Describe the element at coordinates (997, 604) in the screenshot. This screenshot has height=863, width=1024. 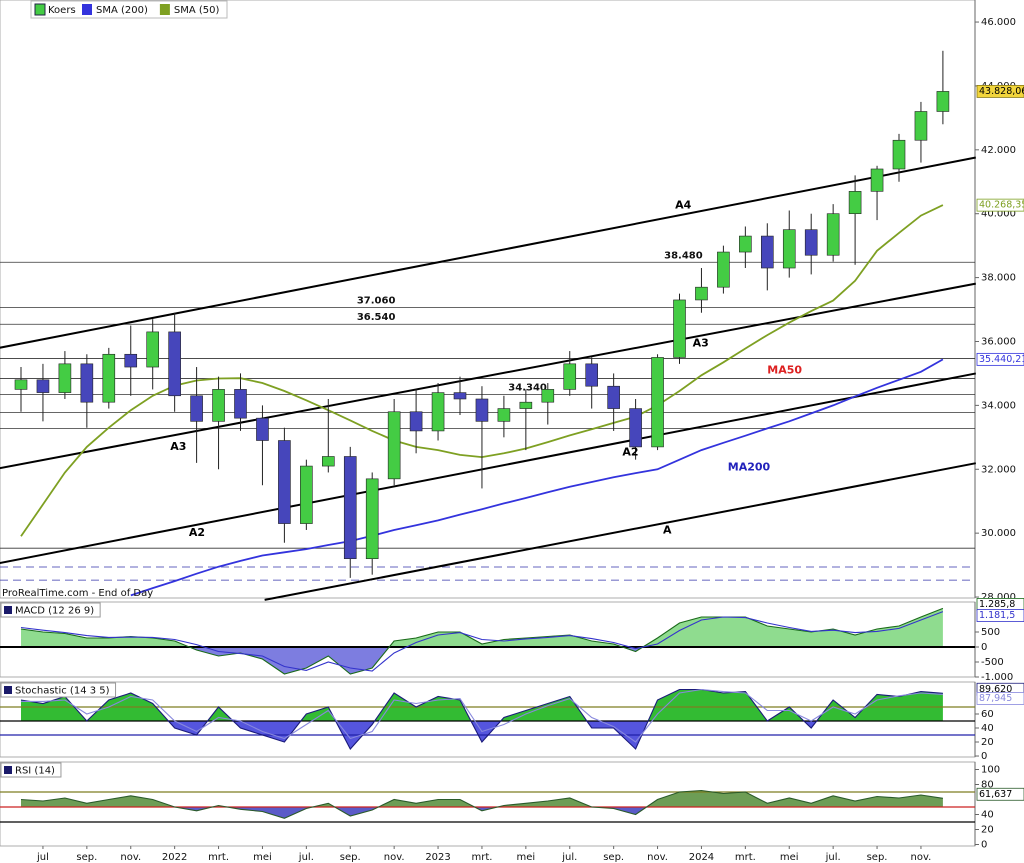
I see `last-value-label: 1.285,8` at that location.